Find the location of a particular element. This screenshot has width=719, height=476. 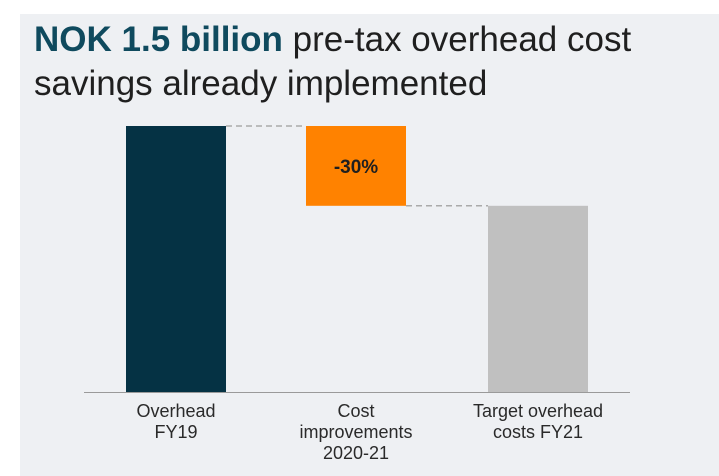

x-tick-label: Overhead FY19 is located at coordinates (175, 421).